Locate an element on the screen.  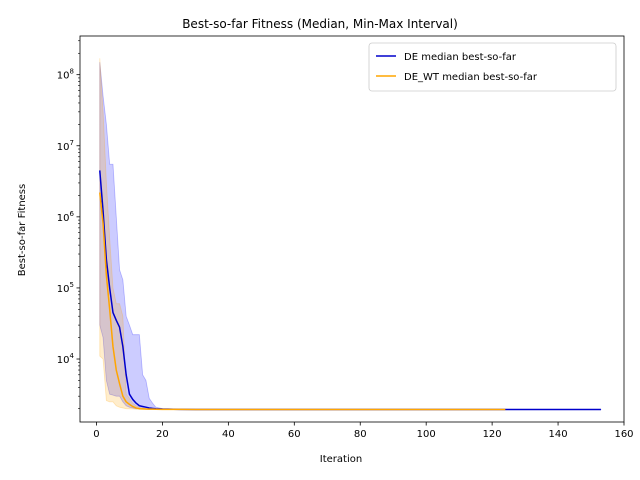
x-tick-label-6: 120 is located at coordinates (492, 434).